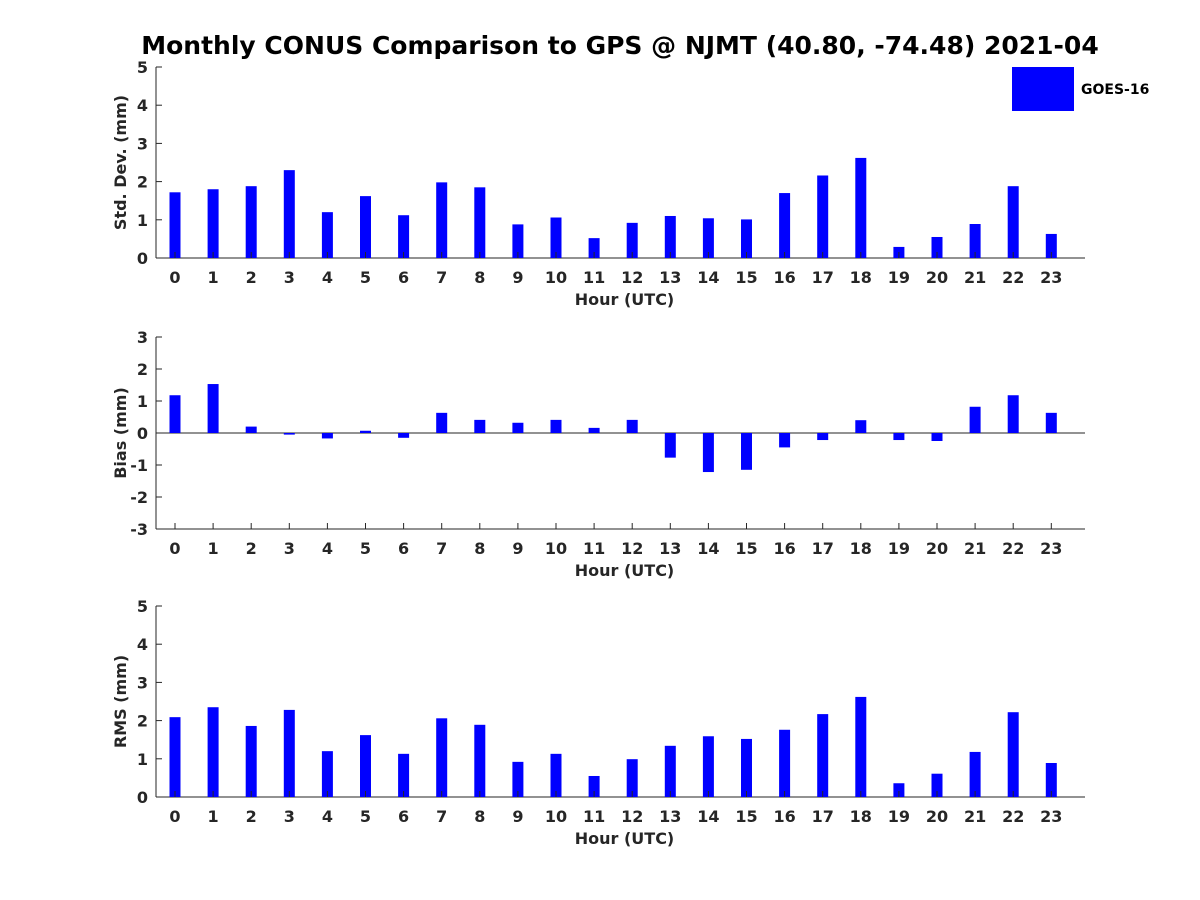 The width and height of the screenshot is (1200, 900). Describe the element at coordinates (975, 816) in the screenshot. I see `x-tick-label: 21` at that location.